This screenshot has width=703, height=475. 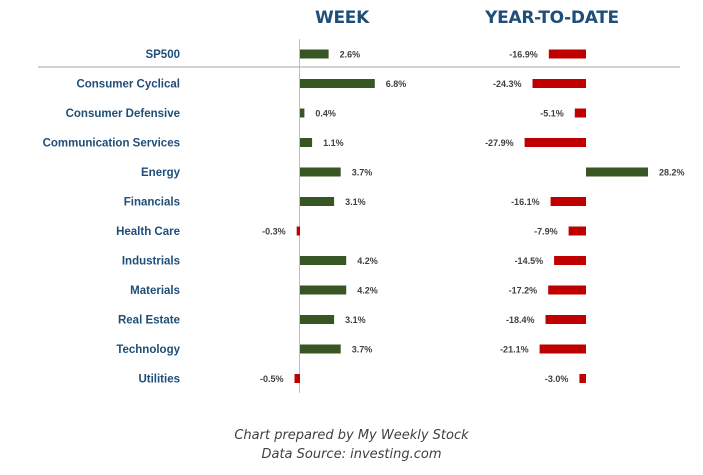 What do you see at coordinates (323, 290) in the screenshot?
I see `week-bar-materials` at bounding box center [323, 290].